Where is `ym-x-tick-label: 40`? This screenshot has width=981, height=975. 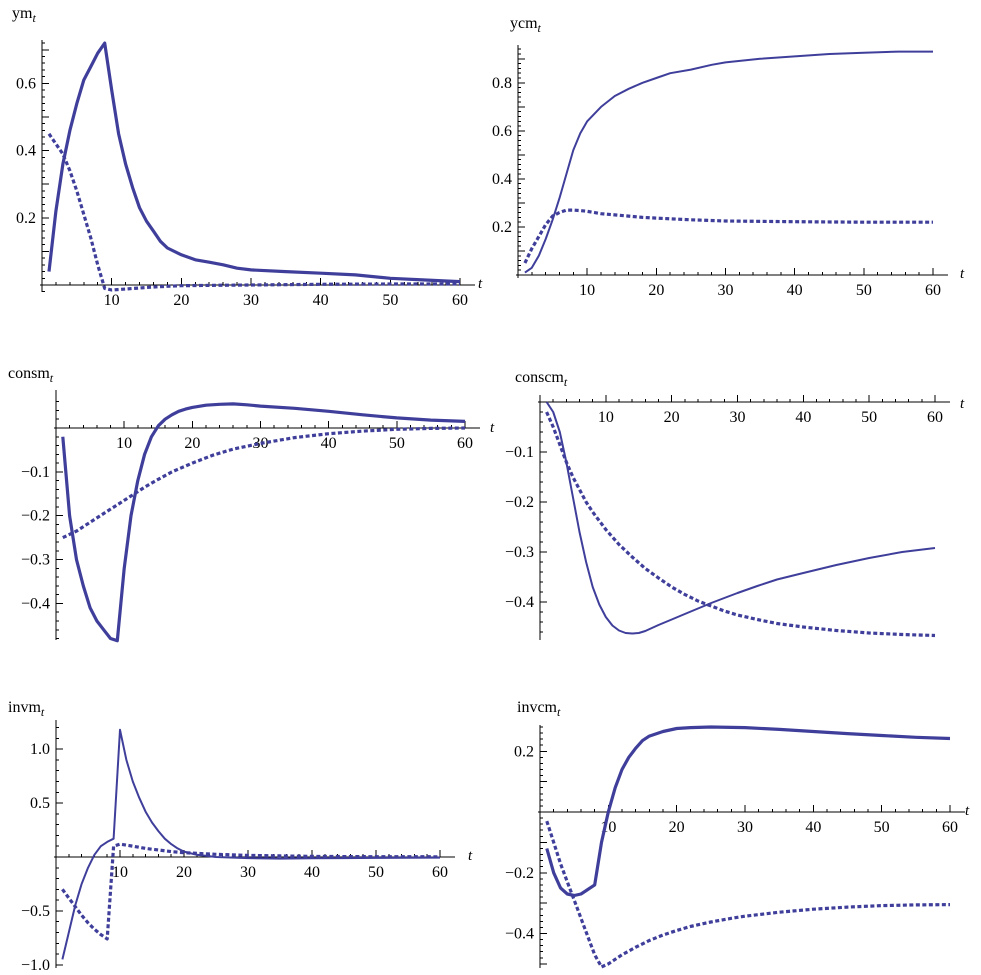 ym-x-tick-label: 40 is located at coordinates (321, 300).